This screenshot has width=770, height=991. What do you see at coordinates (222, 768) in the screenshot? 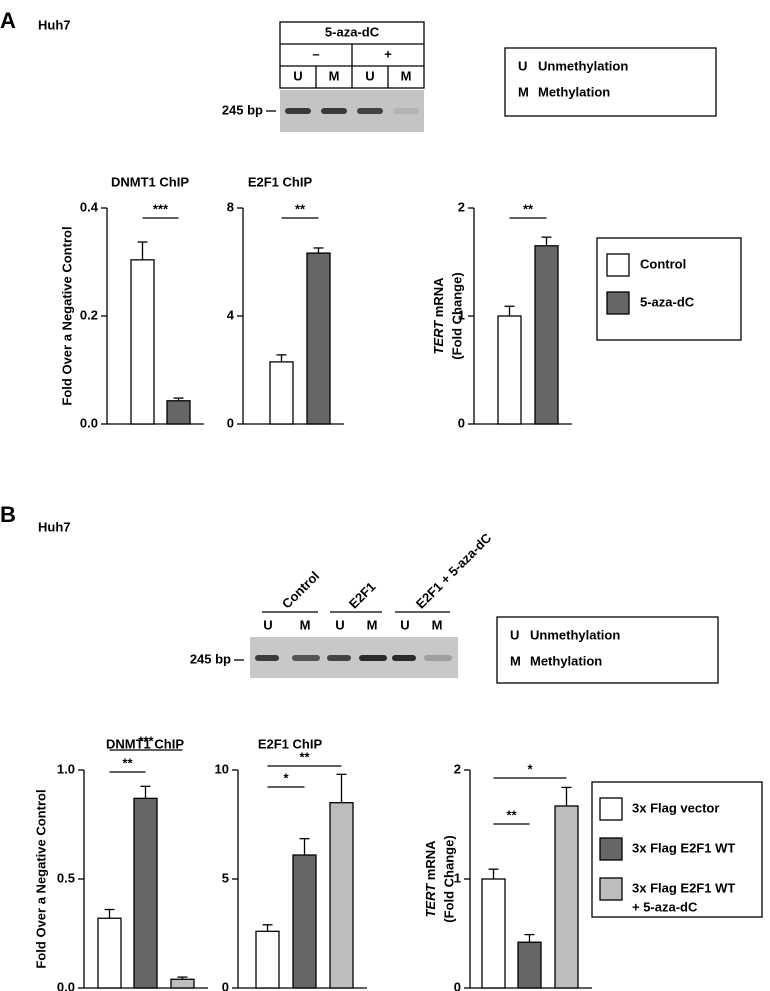
I see `y-tick-label: 10` at bounding box center [222, 768].